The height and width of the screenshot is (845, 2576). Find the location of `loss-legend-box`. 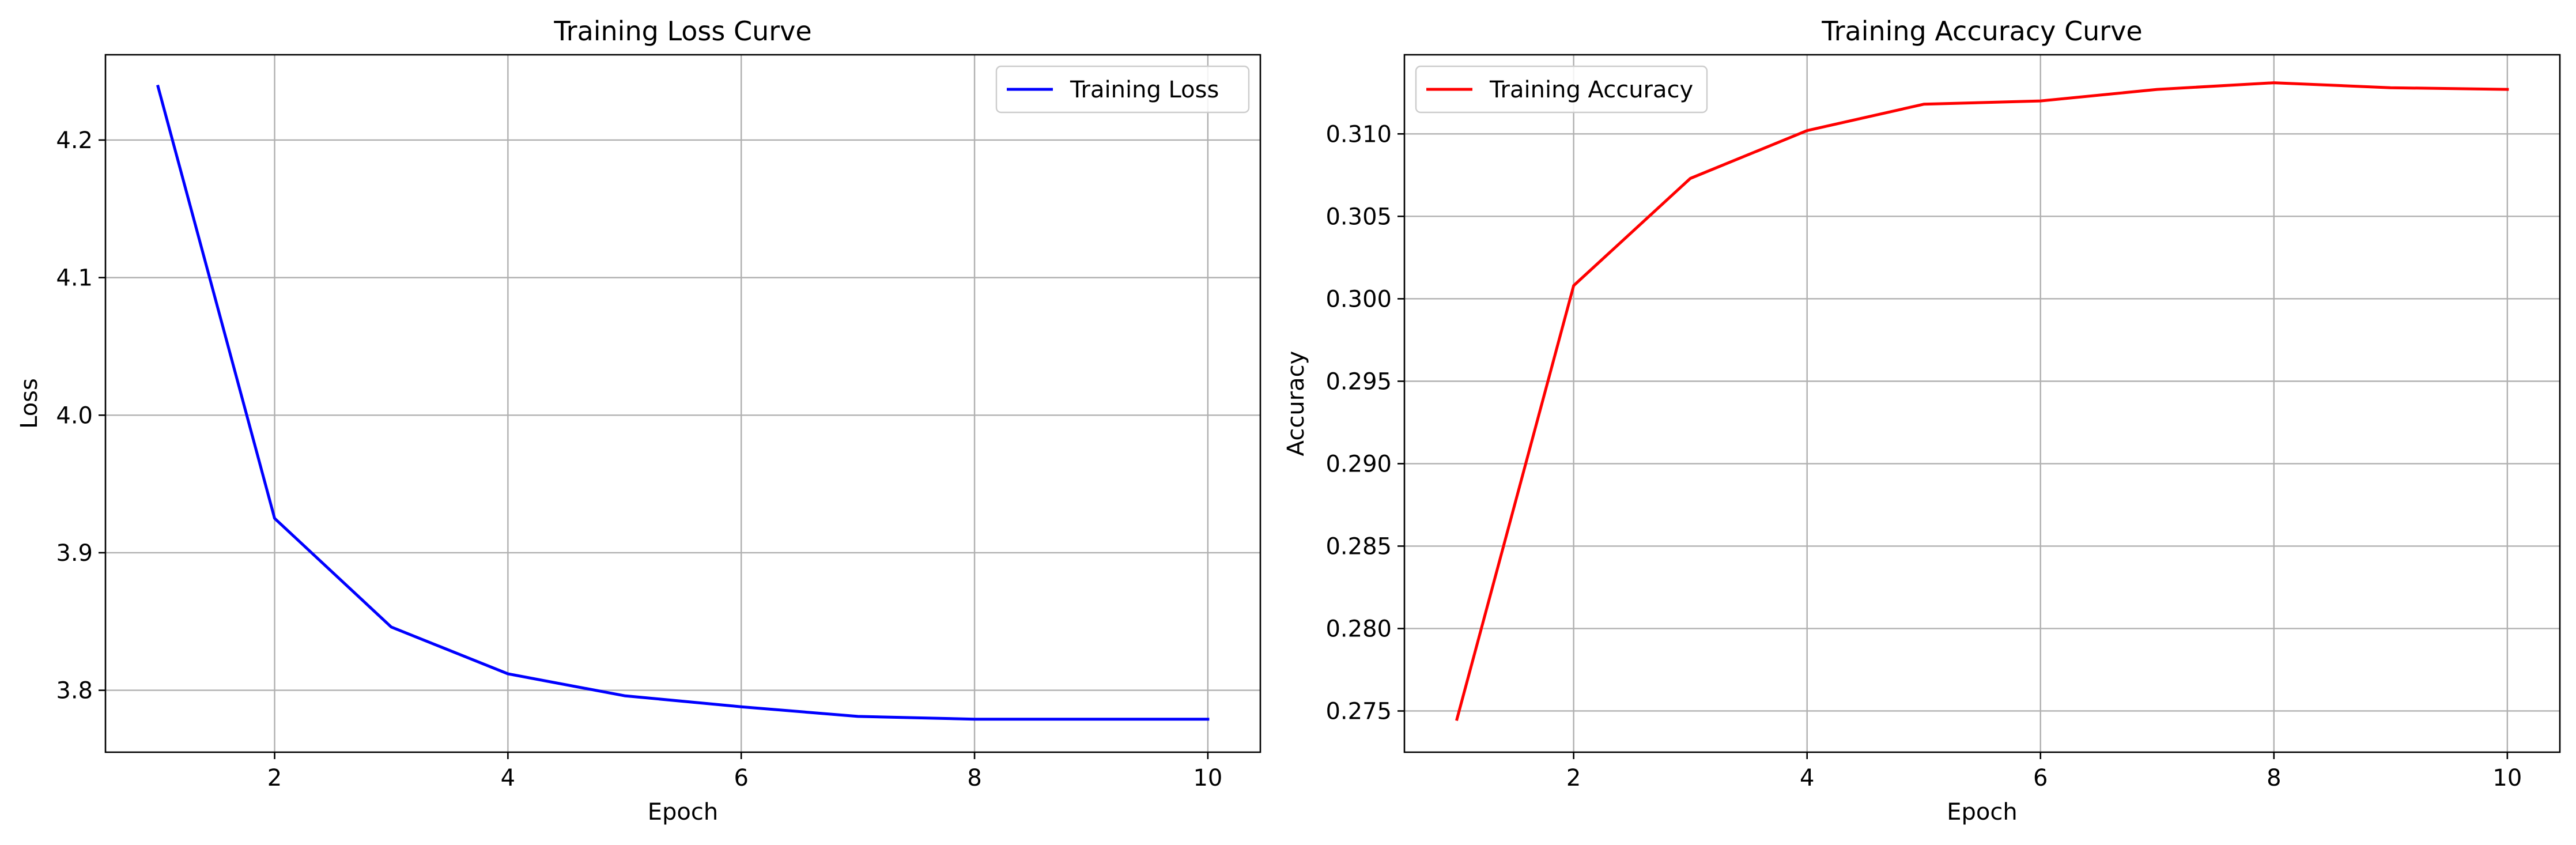

loss-legend-box is located at coordinates (1122, 89).